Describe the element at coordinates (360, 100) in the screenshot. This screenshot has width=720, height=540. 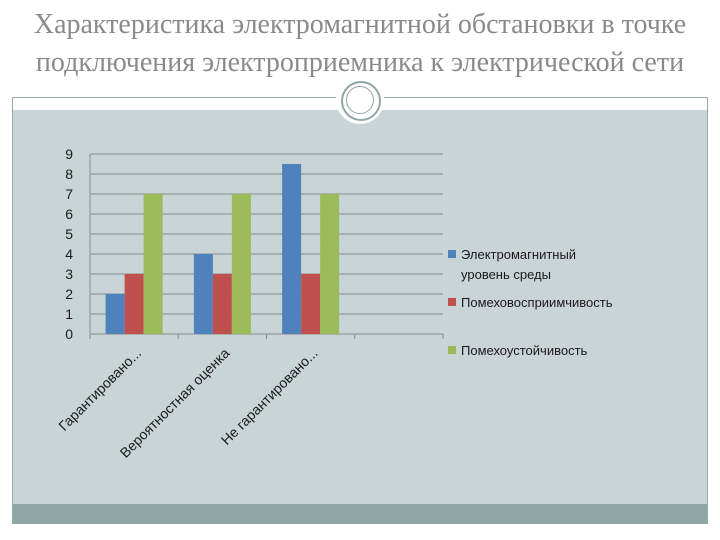
I see `circle-ornament-icon` at that location.